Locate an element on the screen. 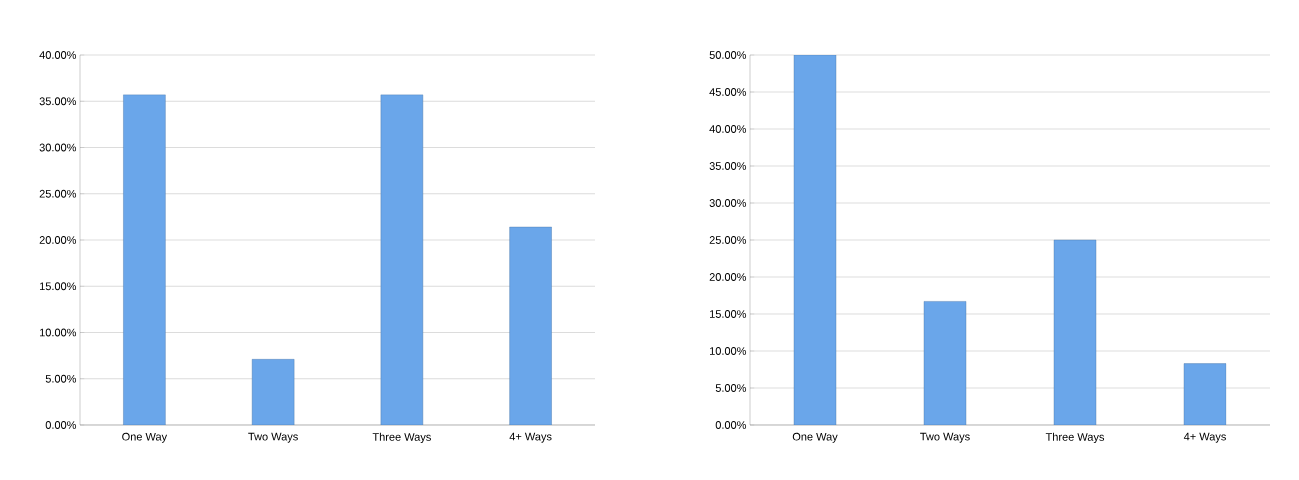 The width and height of the screenshot is (1299, 480). y-tick-label: 50.00% is located at coordinates (728, 55).